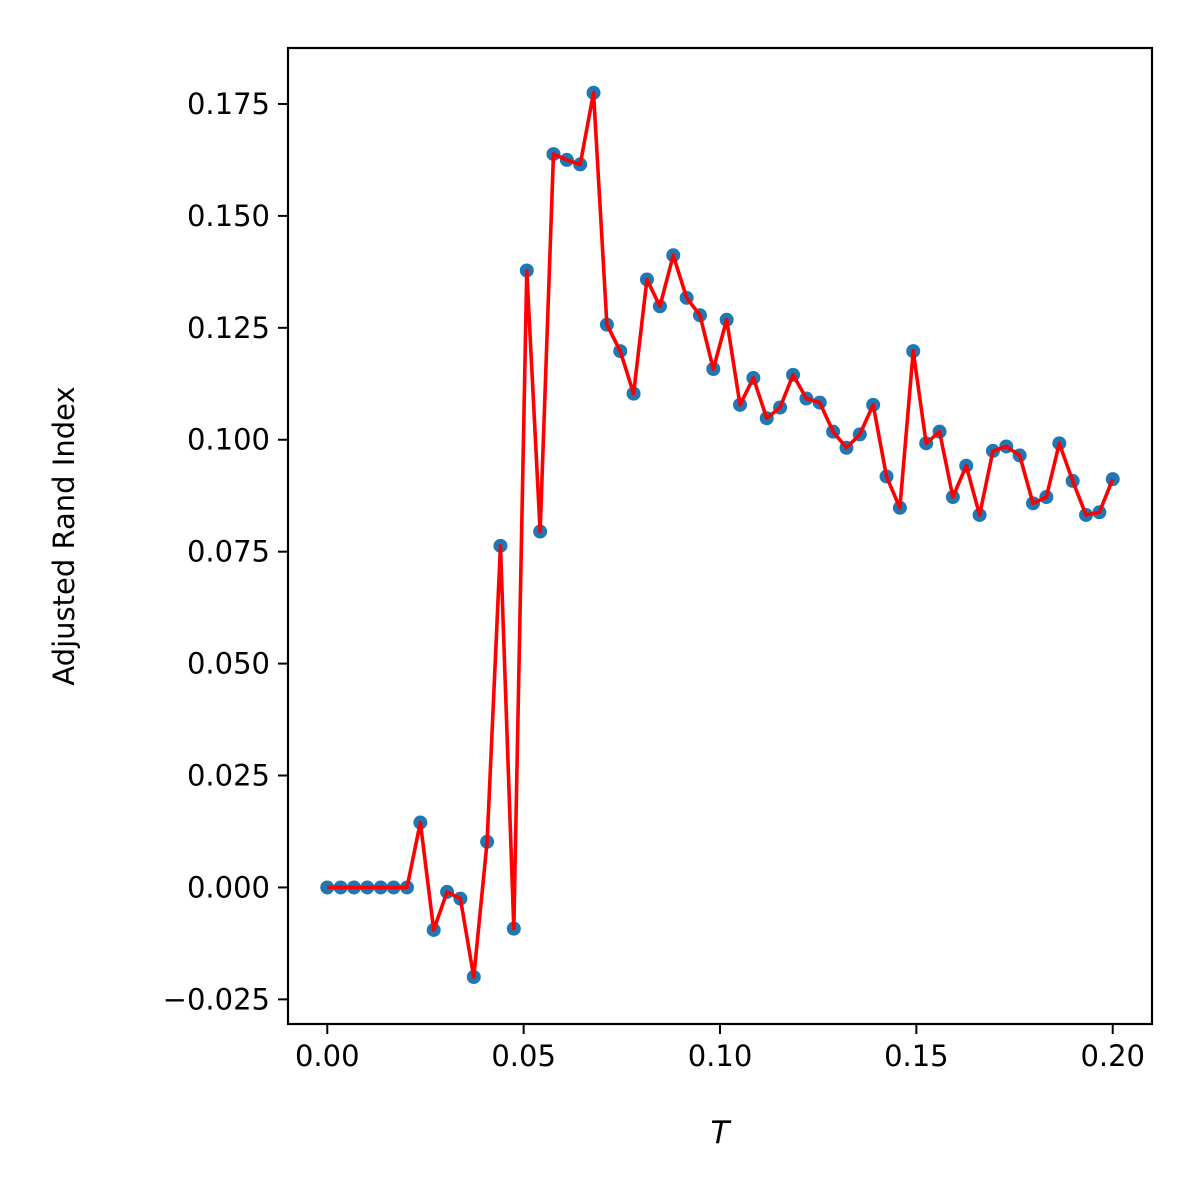 The width and height of the screenshot is (1200, 1200). I want to click on x-tick-label: 0.20, so click(1112, 1056).